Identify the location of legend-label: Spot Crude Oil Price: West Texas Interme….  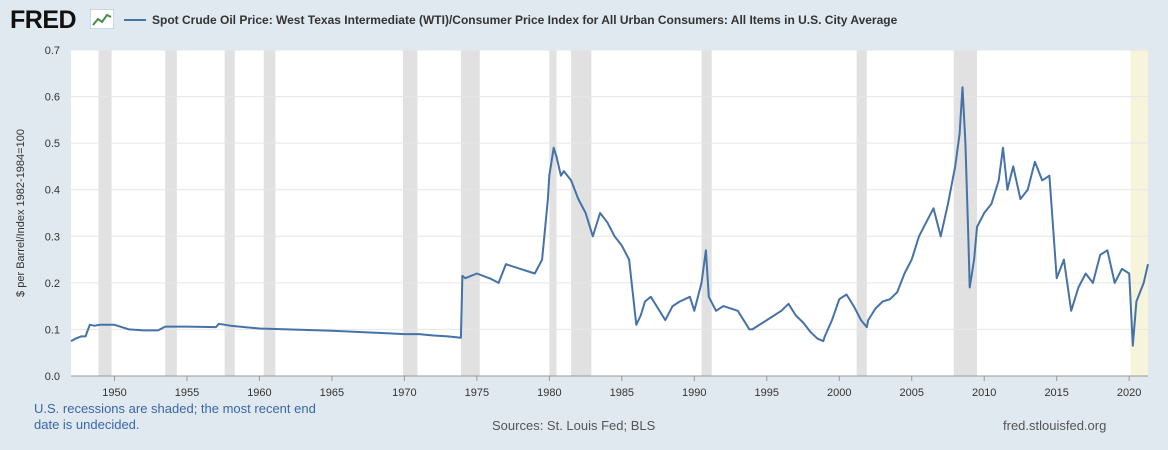
(525, 20).